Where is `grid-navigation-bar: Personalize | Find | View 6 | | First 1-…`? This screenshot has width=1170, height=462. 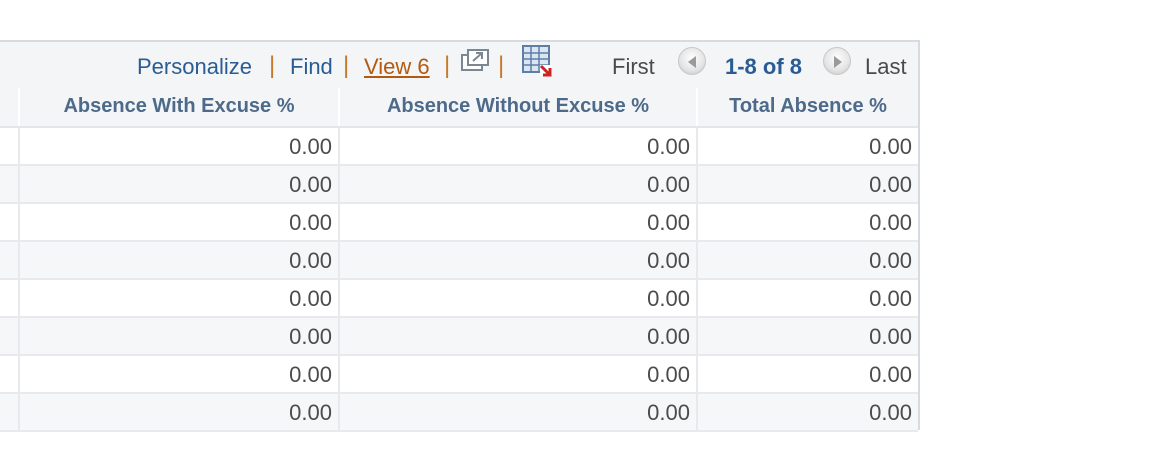
grid-navigation-bar: Personalize | Find | View 6 | | First 1-… is located at coordinates (459, 65).